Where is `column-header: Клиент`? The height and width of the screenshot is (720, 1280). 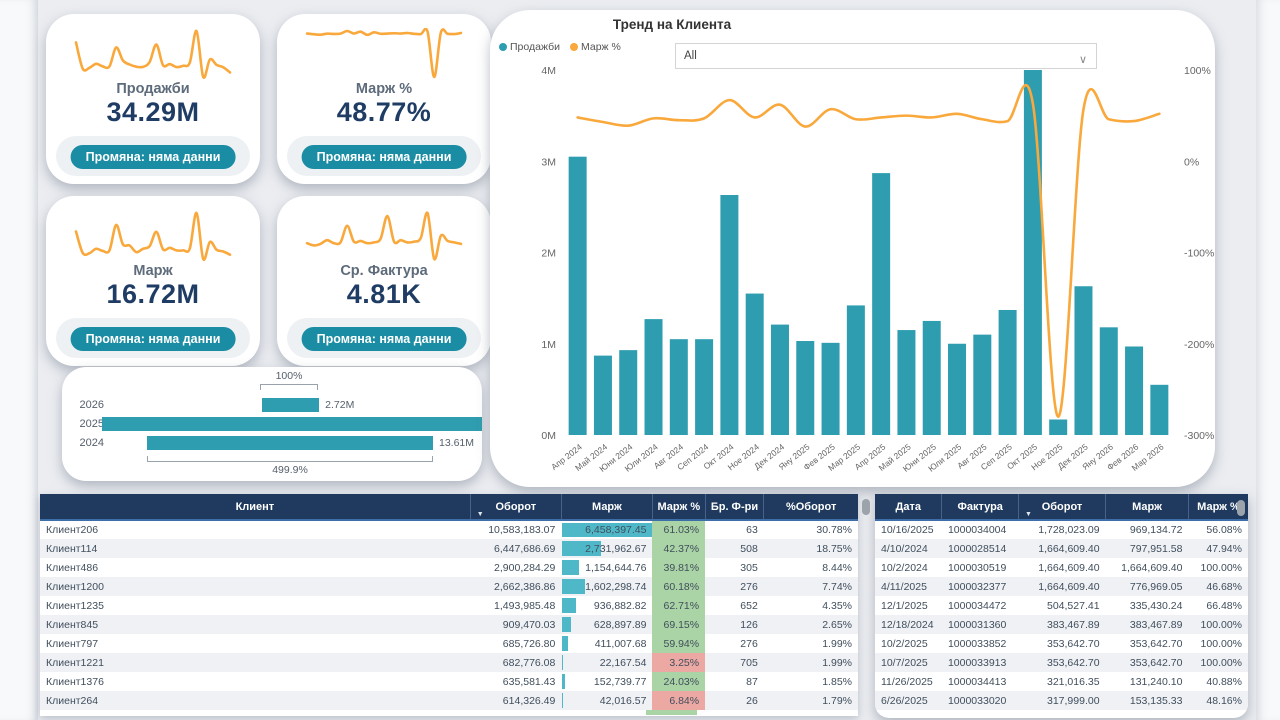
column-header: Клиент is located at coordinates (255, 507).